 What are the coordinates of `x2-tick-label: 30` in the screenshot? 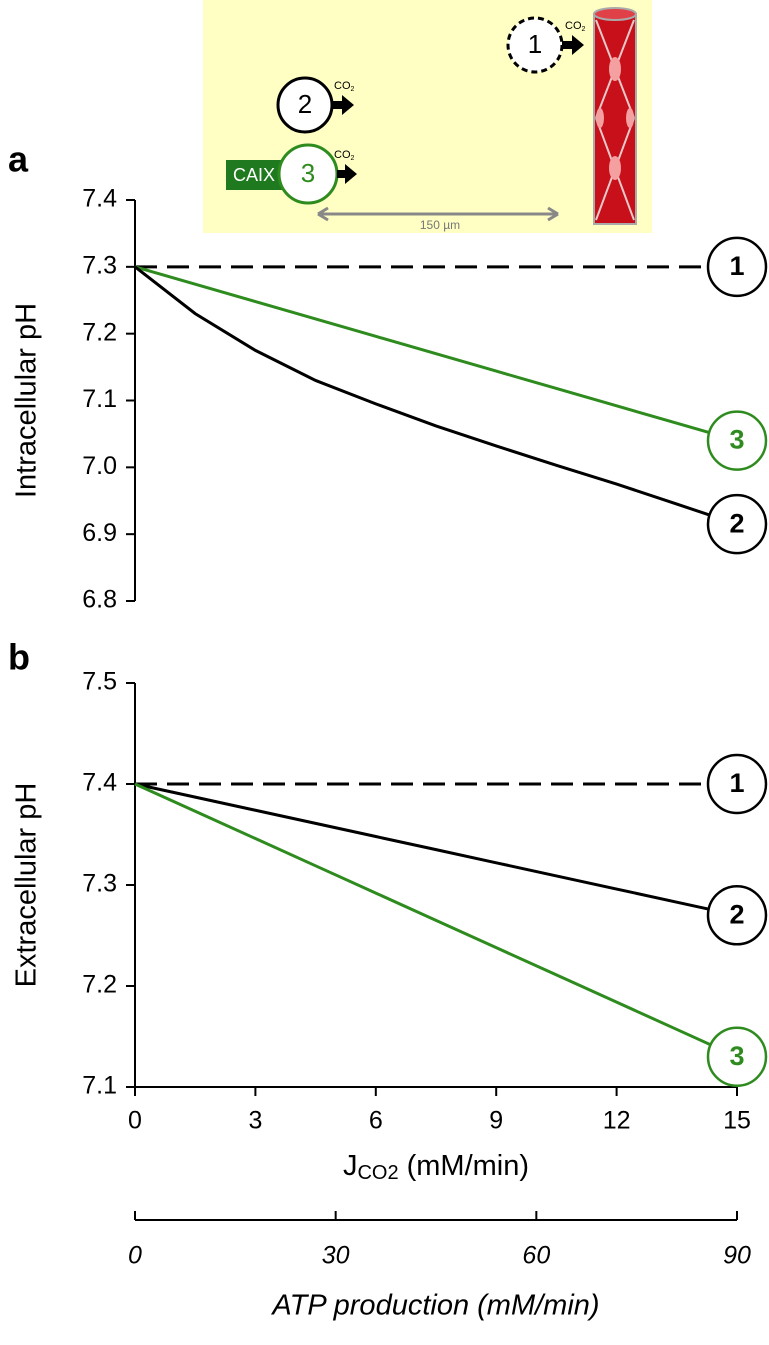 It's located at (336, 1256).